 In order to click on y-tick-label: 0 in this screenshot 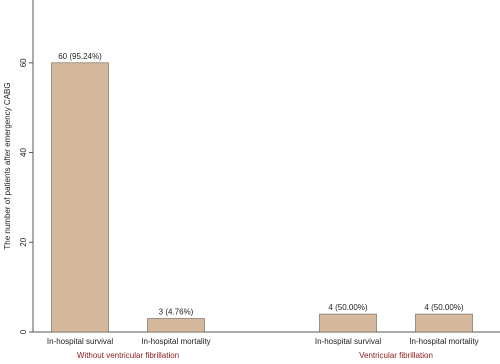, I will do `click(23, 331)`.